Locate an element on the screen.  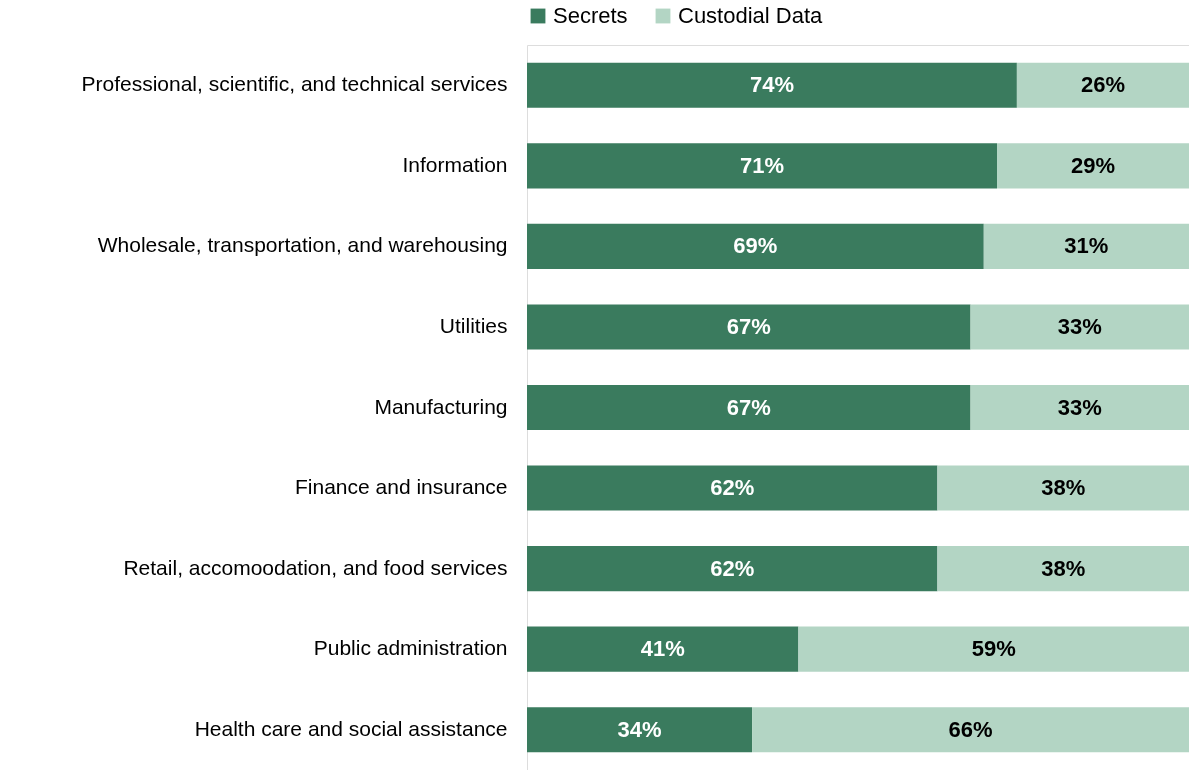
legend-label: Custodial Data is located at coordinates (751, 15).